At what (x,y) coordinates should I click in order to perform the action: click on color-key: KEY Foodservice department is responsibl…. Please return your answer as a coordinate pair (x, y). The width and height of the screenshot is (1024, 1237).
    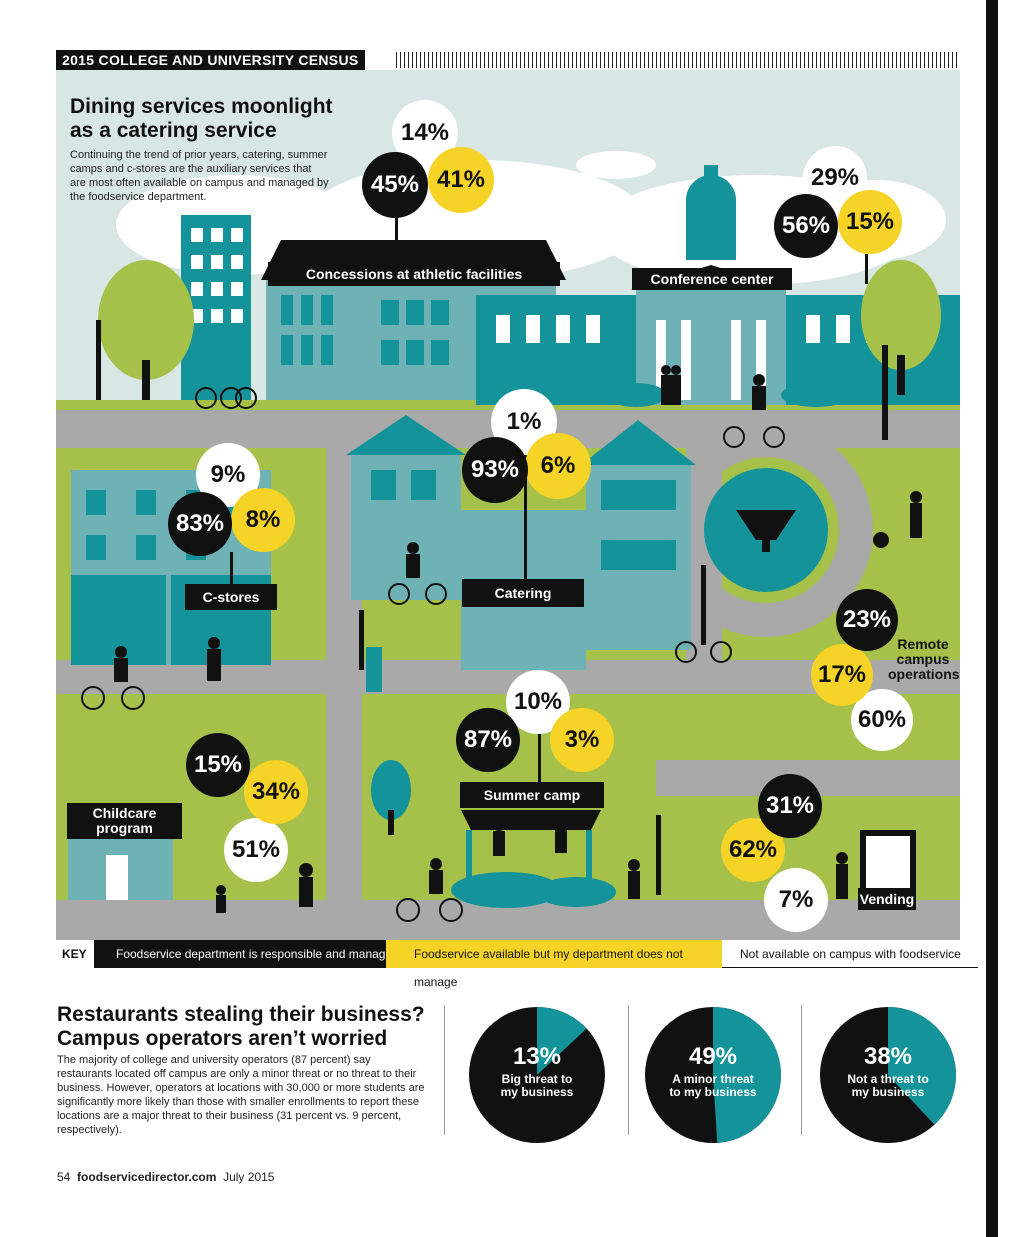
    Looking at the image, I should click on (517, 964).